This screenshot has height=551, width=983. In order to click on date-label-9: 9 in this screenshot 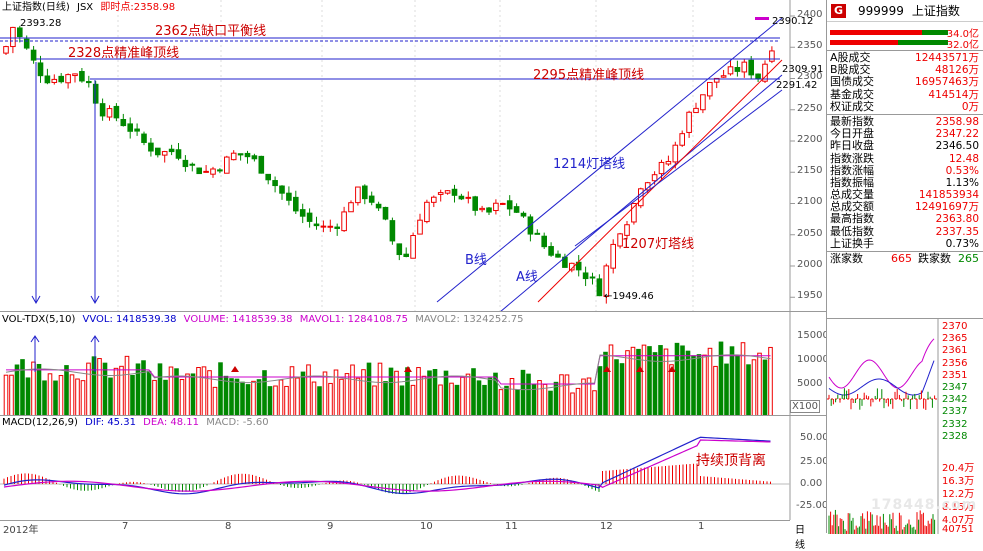, I will do `click(330, 526)`.